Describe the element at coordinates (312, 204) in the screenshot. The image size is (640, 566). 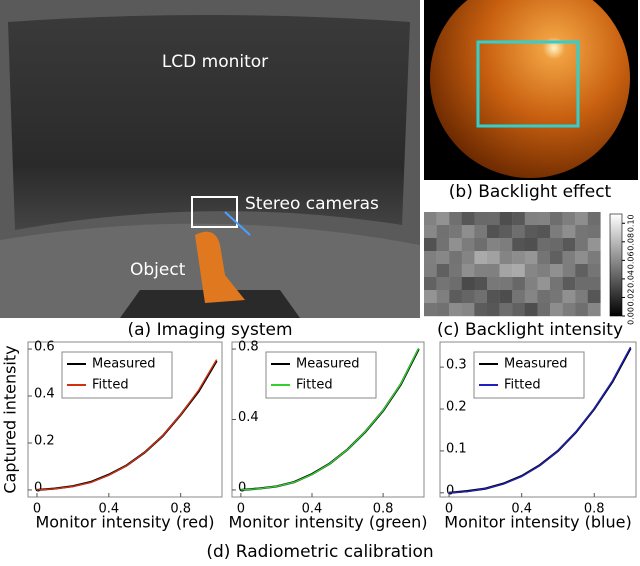
I see `label-cameras: Stereo cameras` at that location.